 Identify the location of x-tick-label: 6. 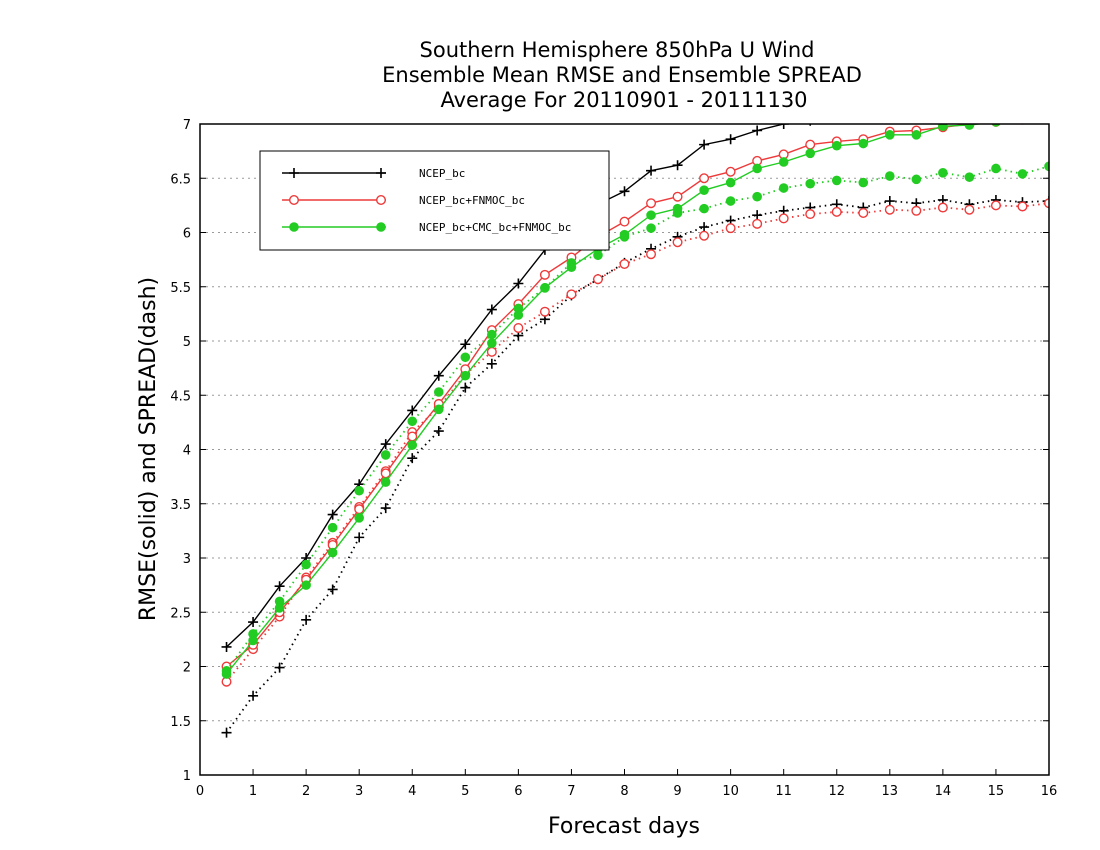
(518, 791).